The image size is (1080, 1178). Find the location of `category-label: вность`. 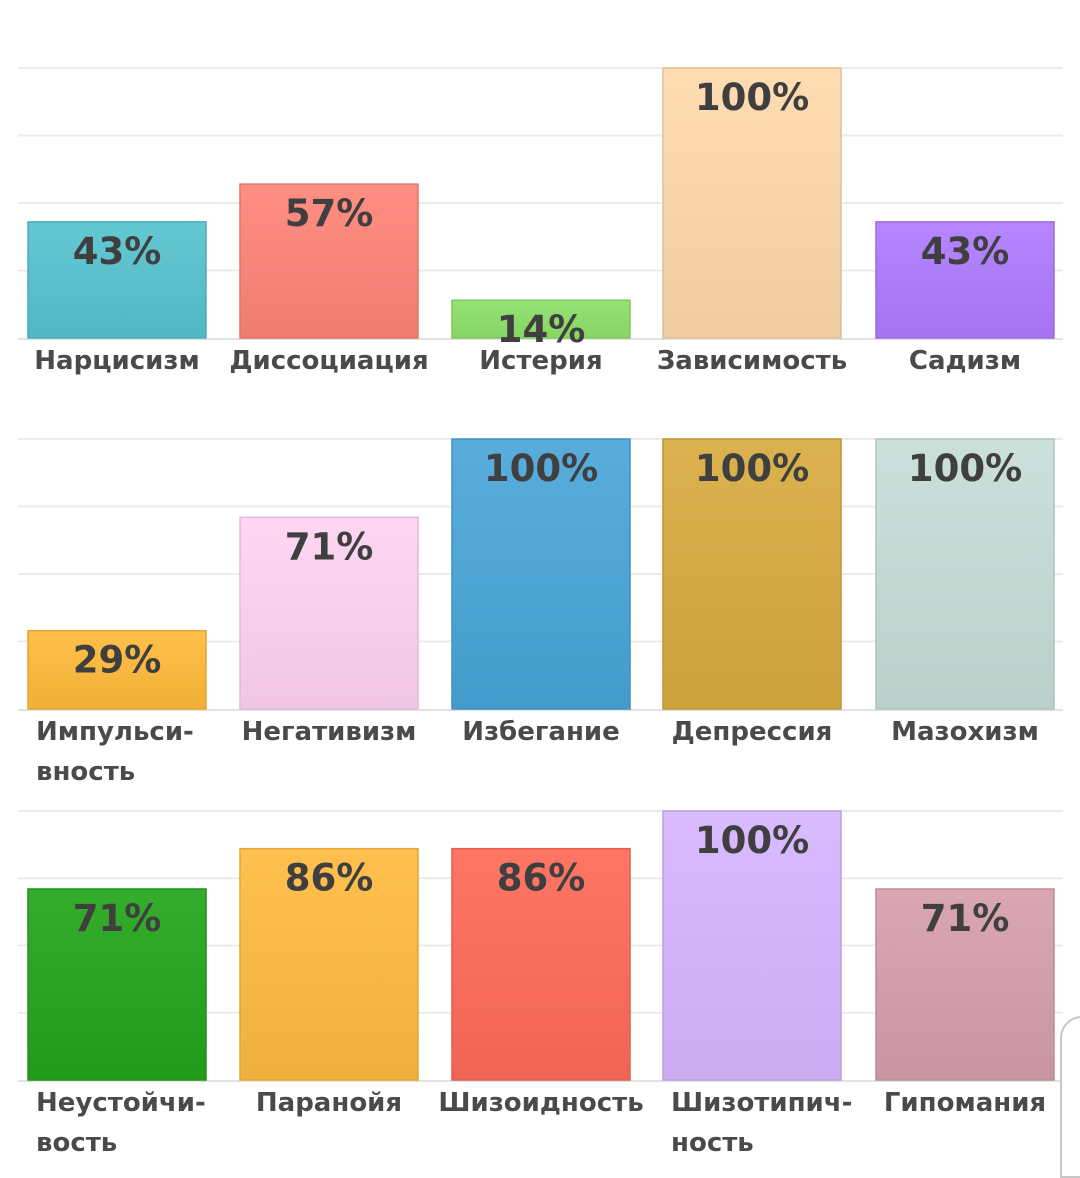

category-label: вность is located at coordinates (85, 772).